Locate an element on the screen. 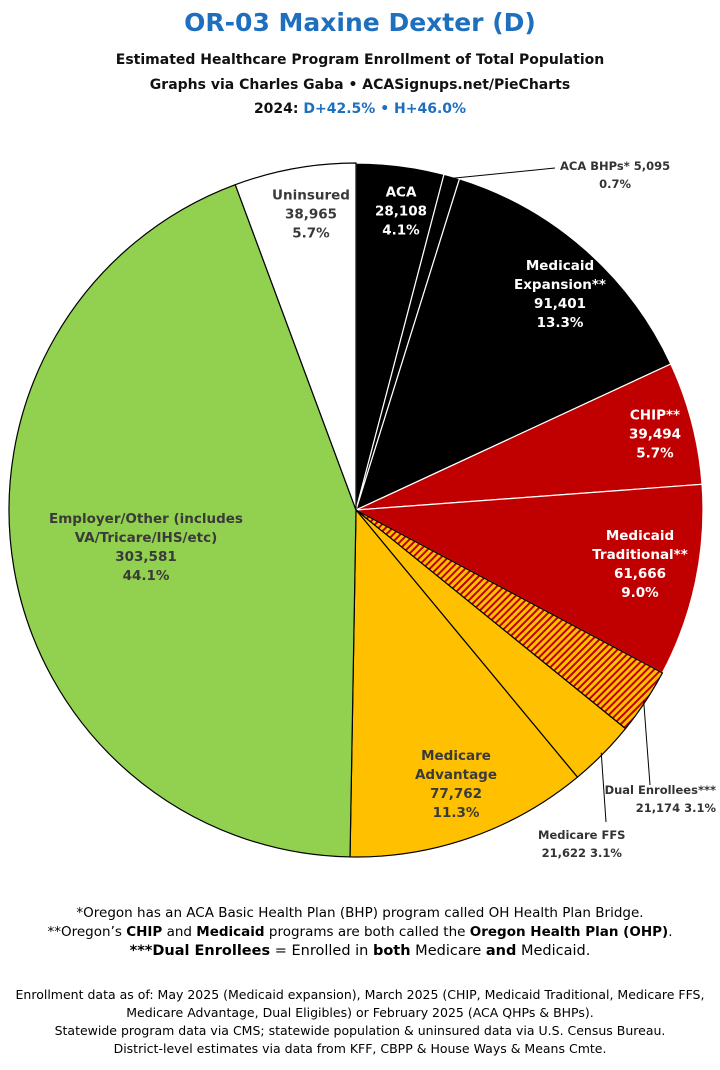  category-label: ACA BHPs* is located at coordinates (595, 166).